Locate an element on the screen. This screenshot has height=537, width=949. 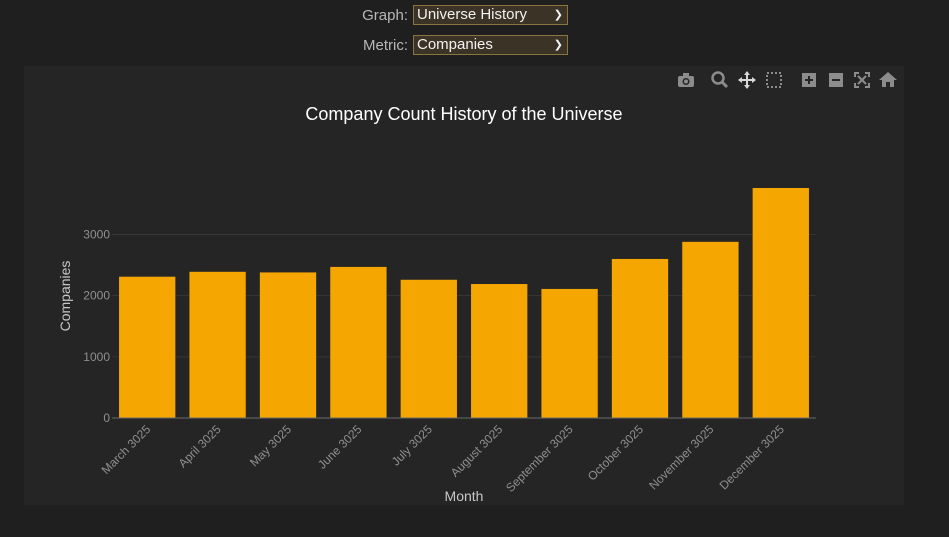
y-tick-label: 0 is located at coordinates (106, 418).